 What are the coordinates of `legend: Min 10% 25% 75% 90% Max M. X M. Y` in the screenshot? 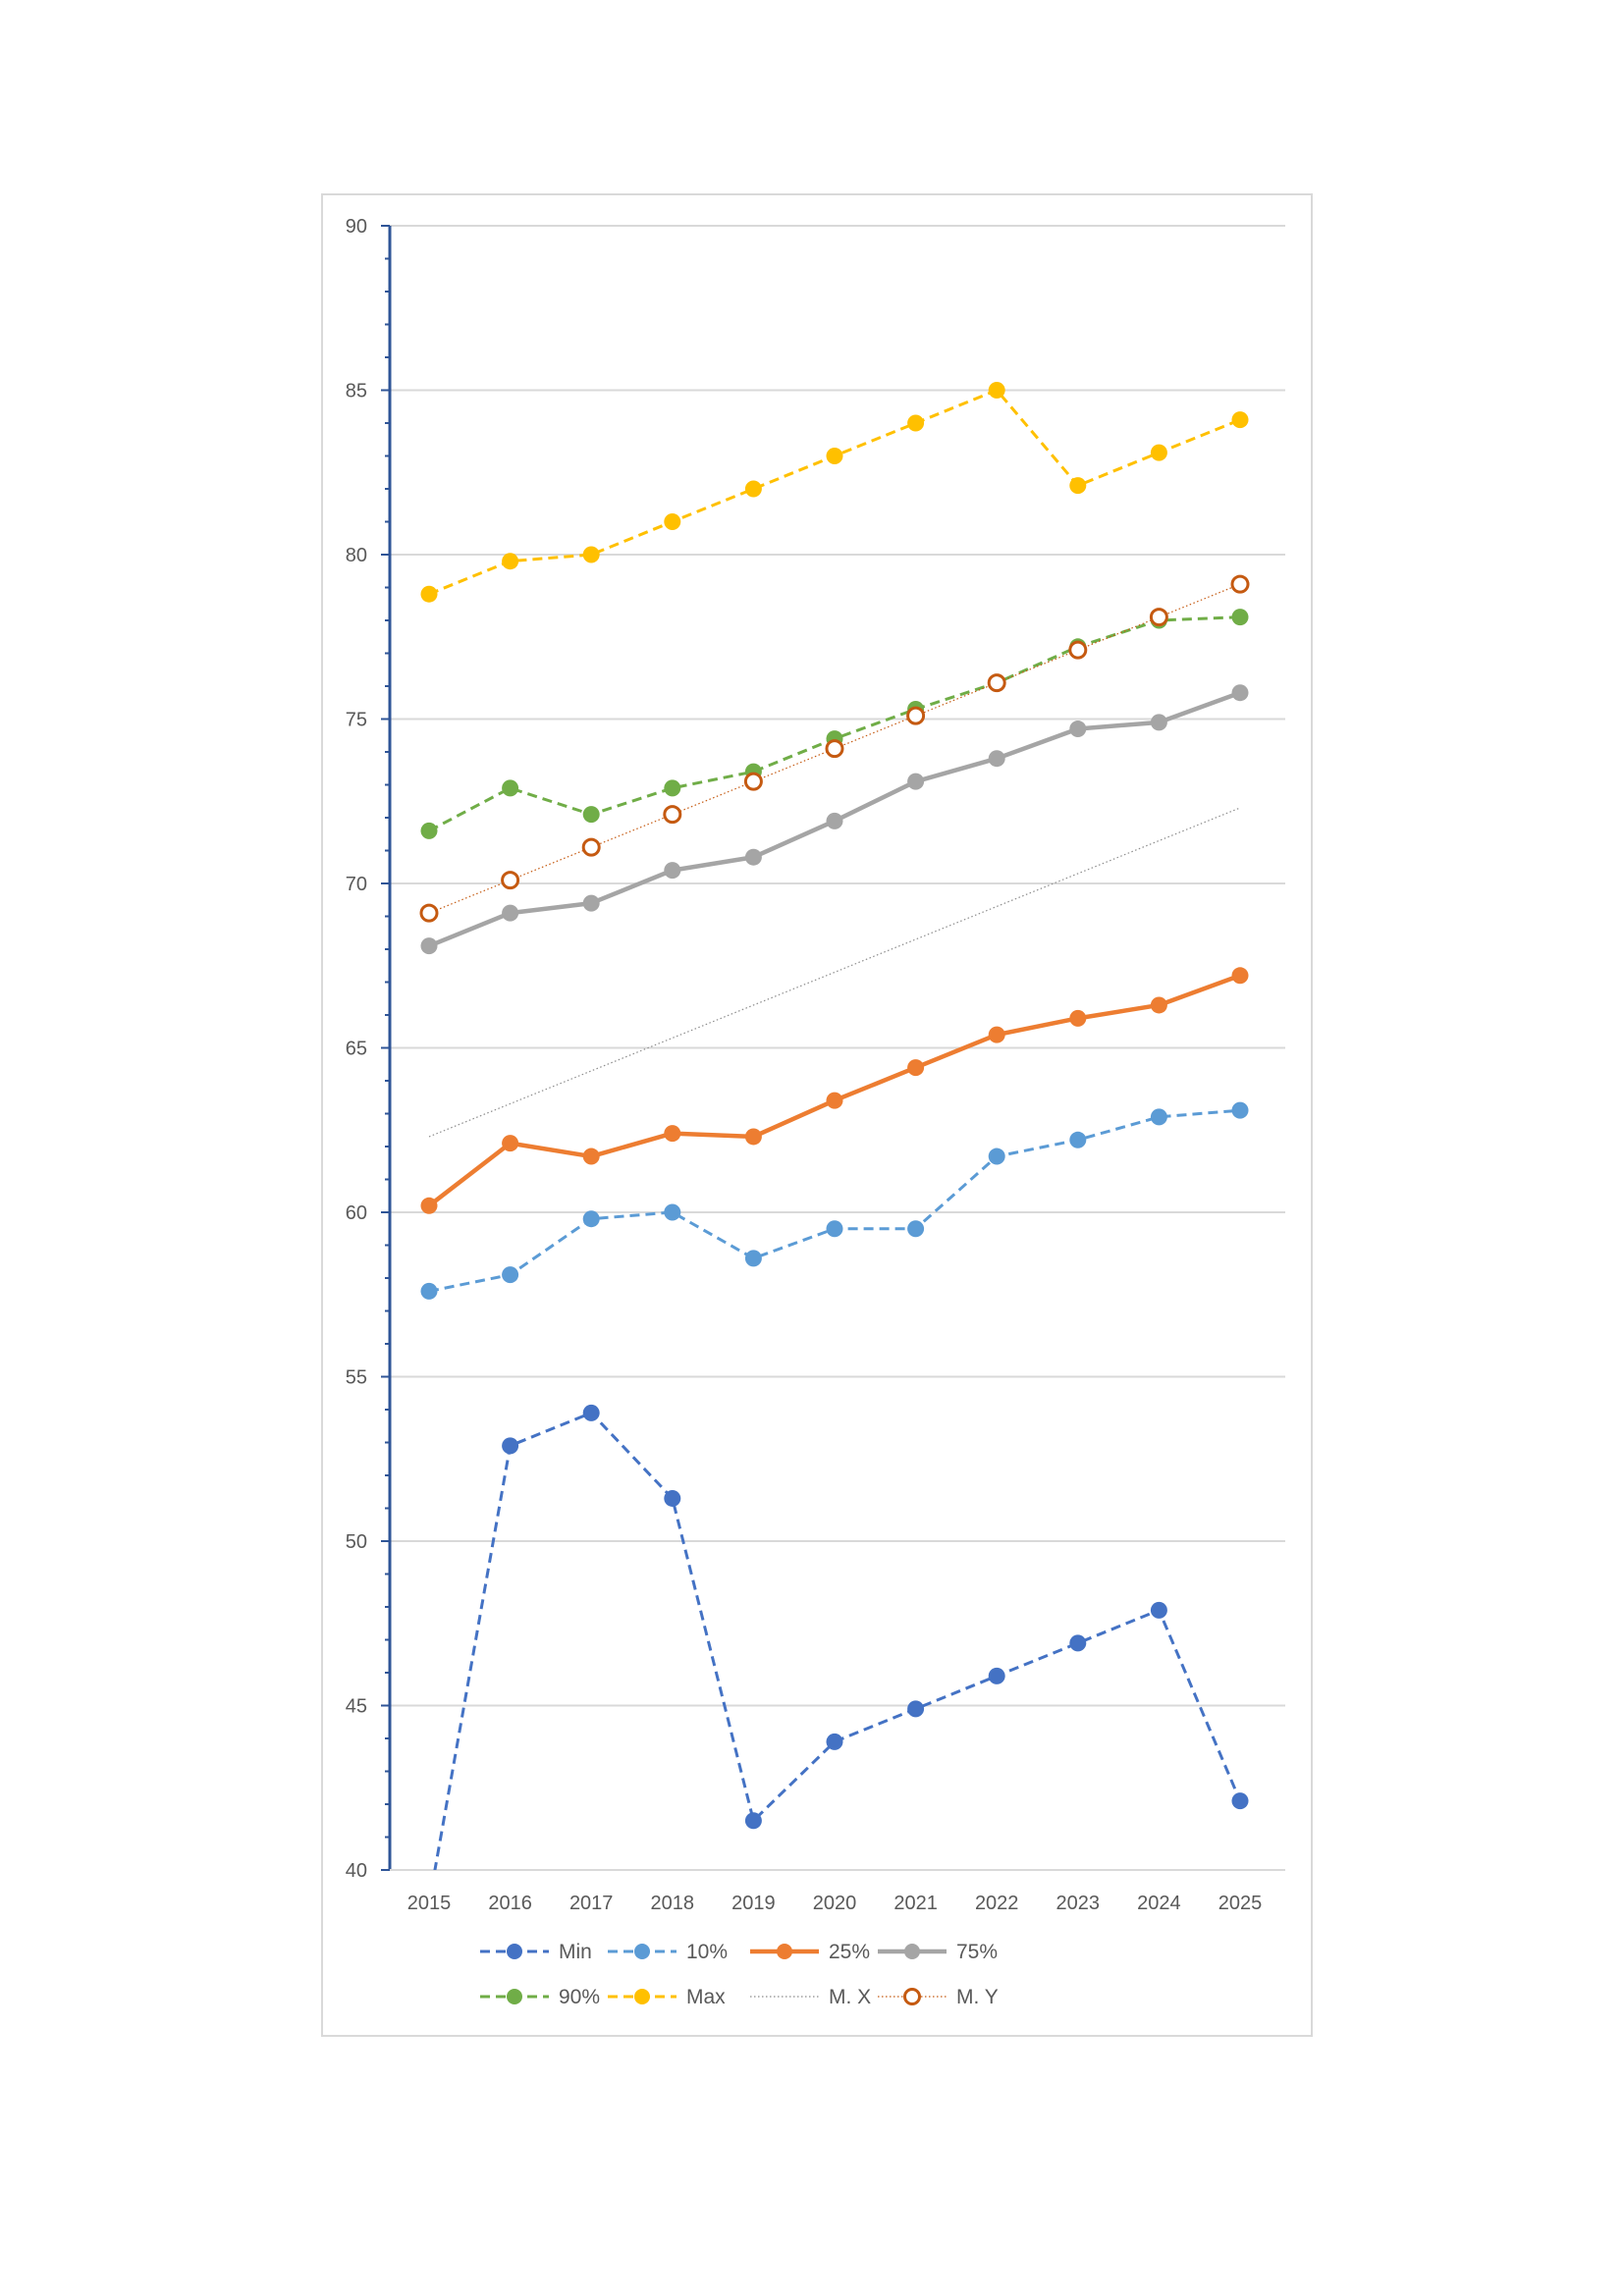 It's located at (739, 1974).